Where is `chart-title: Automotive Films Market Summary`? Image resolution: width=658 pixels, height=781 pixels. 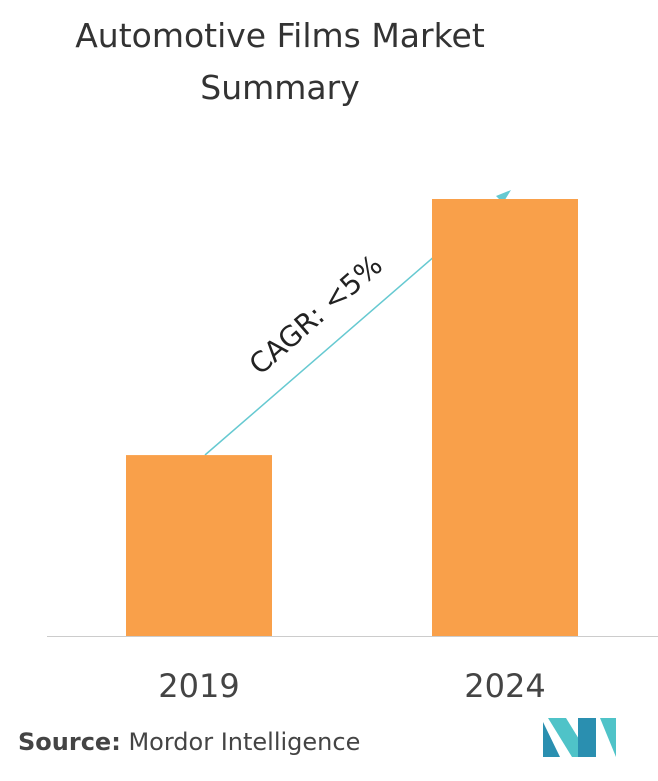 chart-title: Automotive Films Market Summary is located at coordinates (280, 61).